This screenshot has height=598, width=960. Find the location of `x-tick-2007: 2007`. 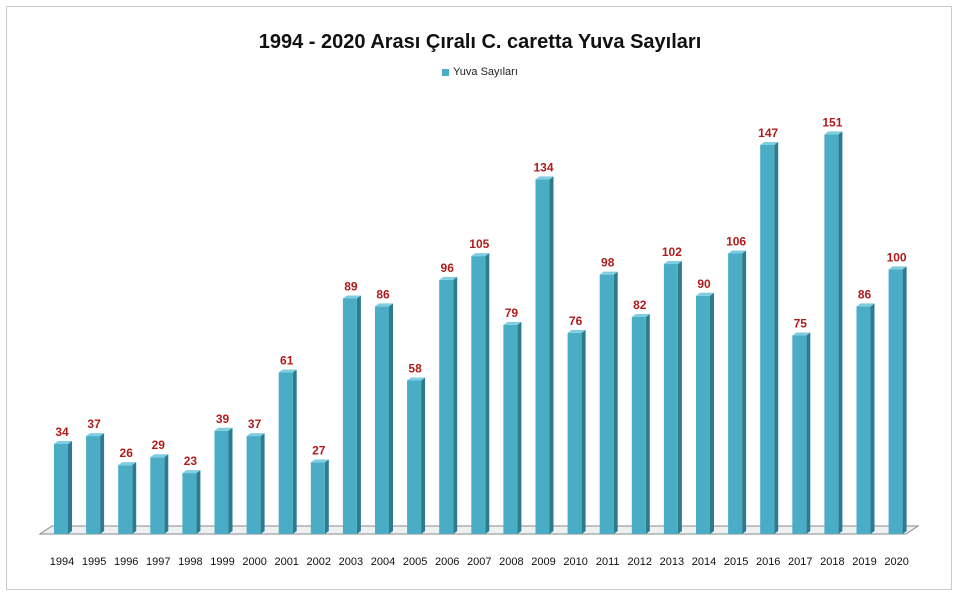

x-tick-2007: 2007 is located at coordinates (479, 562).